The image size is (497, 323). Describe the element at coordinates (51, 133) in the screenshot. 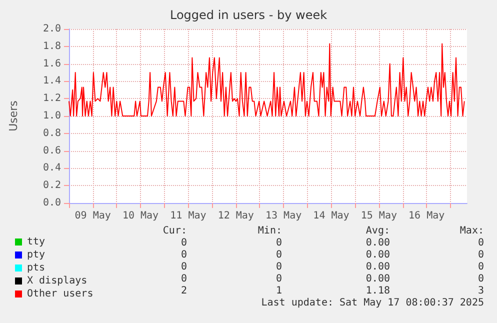

I see `y-tick-label: 0.8` at that location.